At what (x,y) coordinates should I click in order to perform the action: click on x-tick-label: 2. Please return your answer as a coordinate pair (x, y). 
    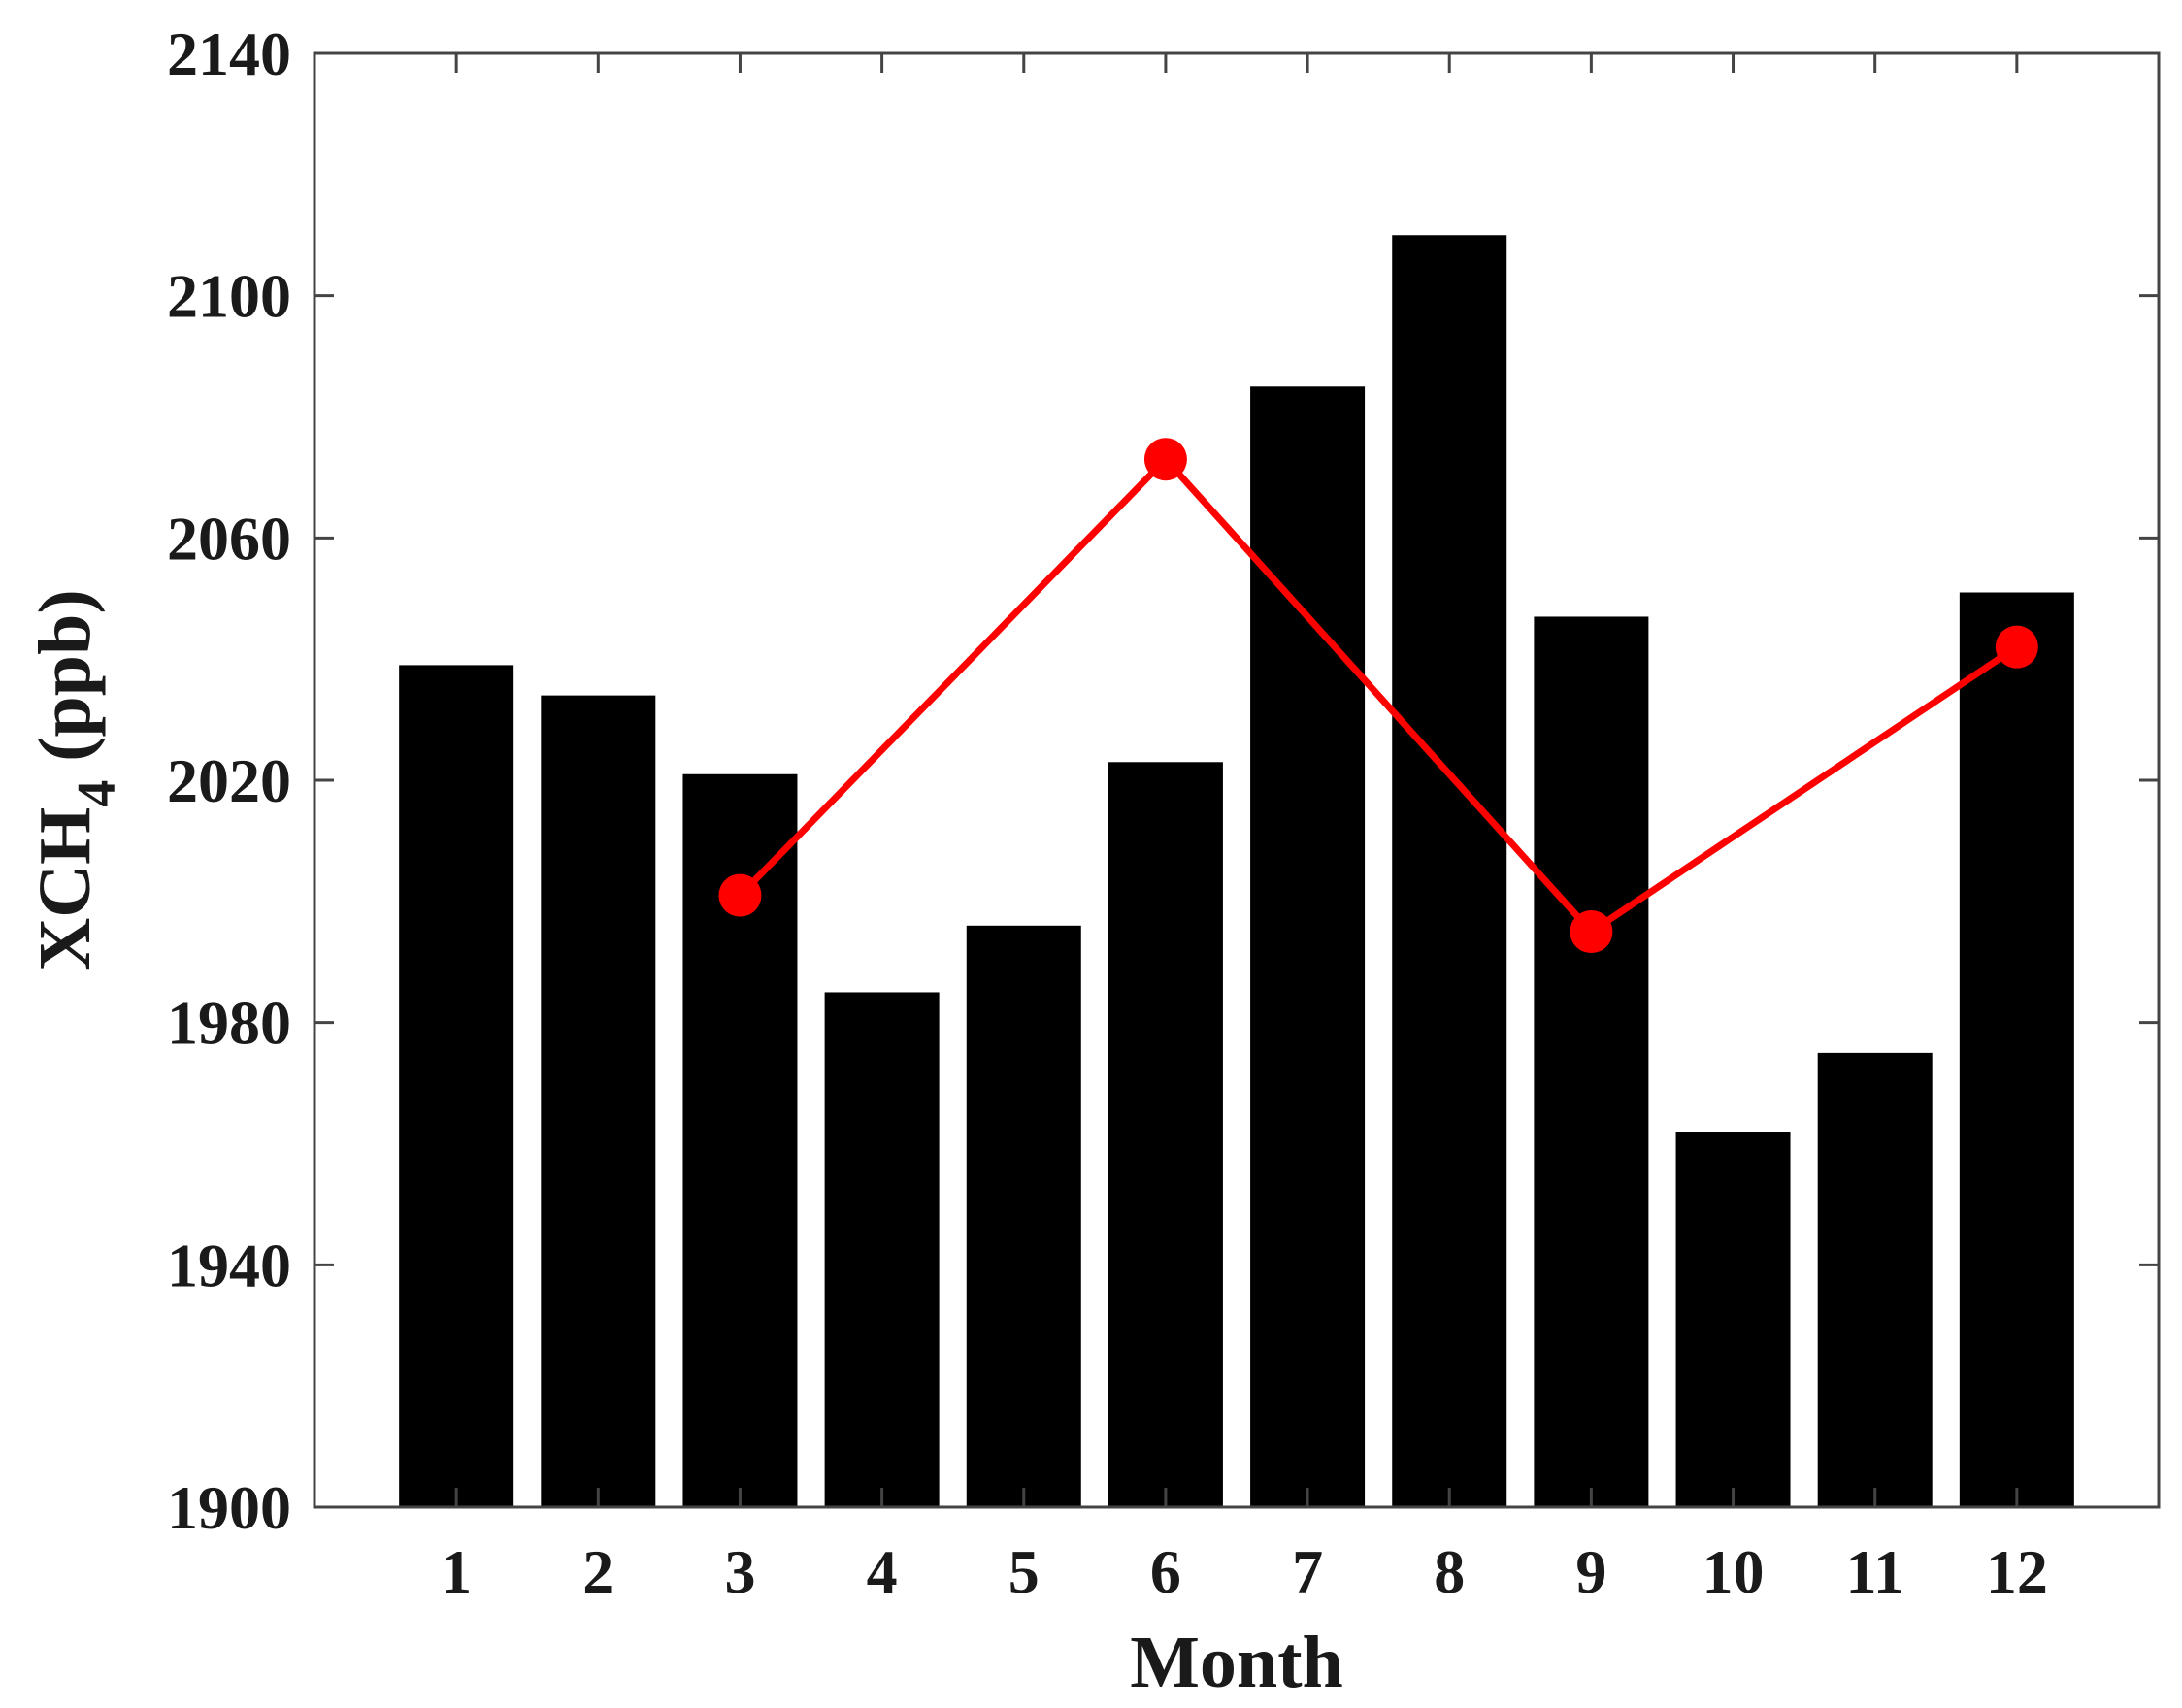
    Looking at the image, I should click on (597, 1571).